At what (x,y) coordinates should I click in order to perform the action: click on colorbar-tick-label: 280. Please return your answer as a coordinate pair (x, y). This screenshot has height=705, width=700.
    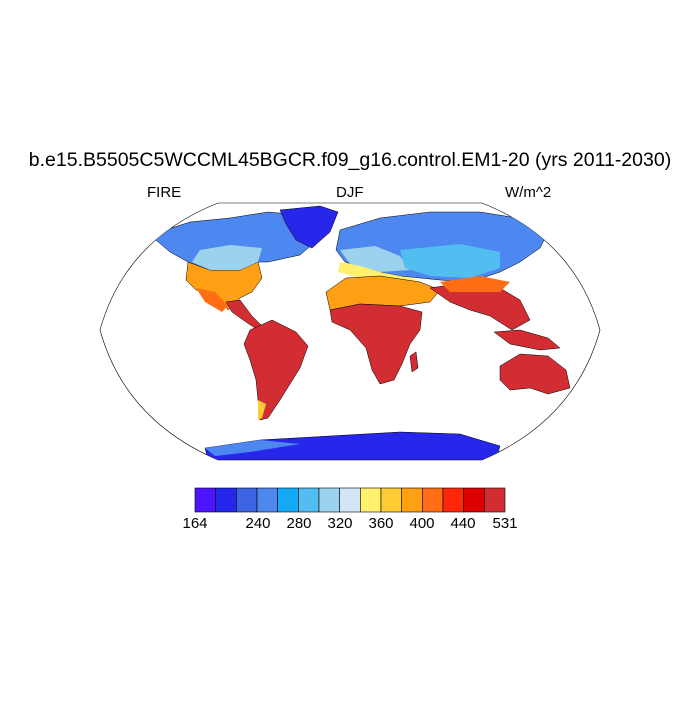
    Looking at the image, I should click on (299, 523).